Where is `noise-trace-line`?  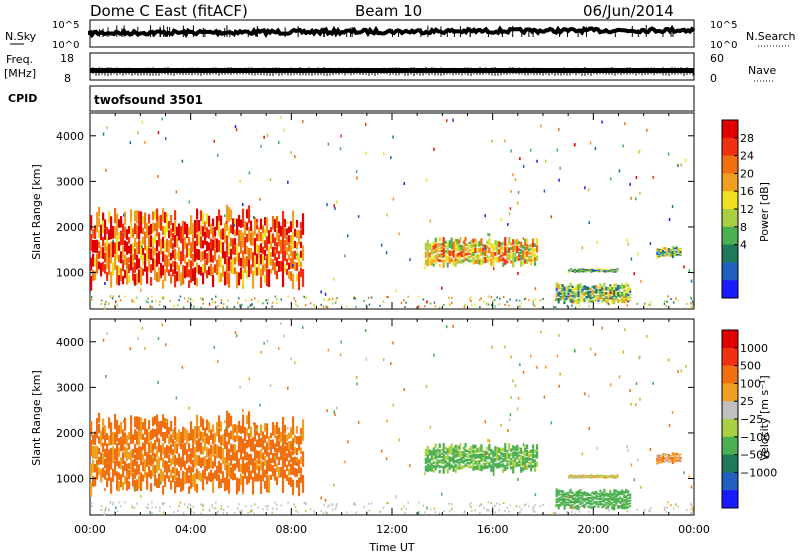 noise-trace-line is located at coordinates (392, 31).